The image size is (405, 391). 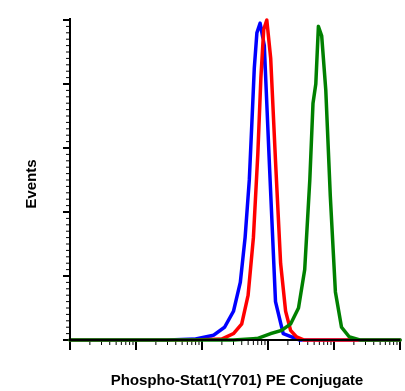 What do you see at coordinates (237, 380) in the screenshot?
I see `x-axis-label: Phospho-Stat1(Y701) PE Conjugate` at bounding box center [237, 380].